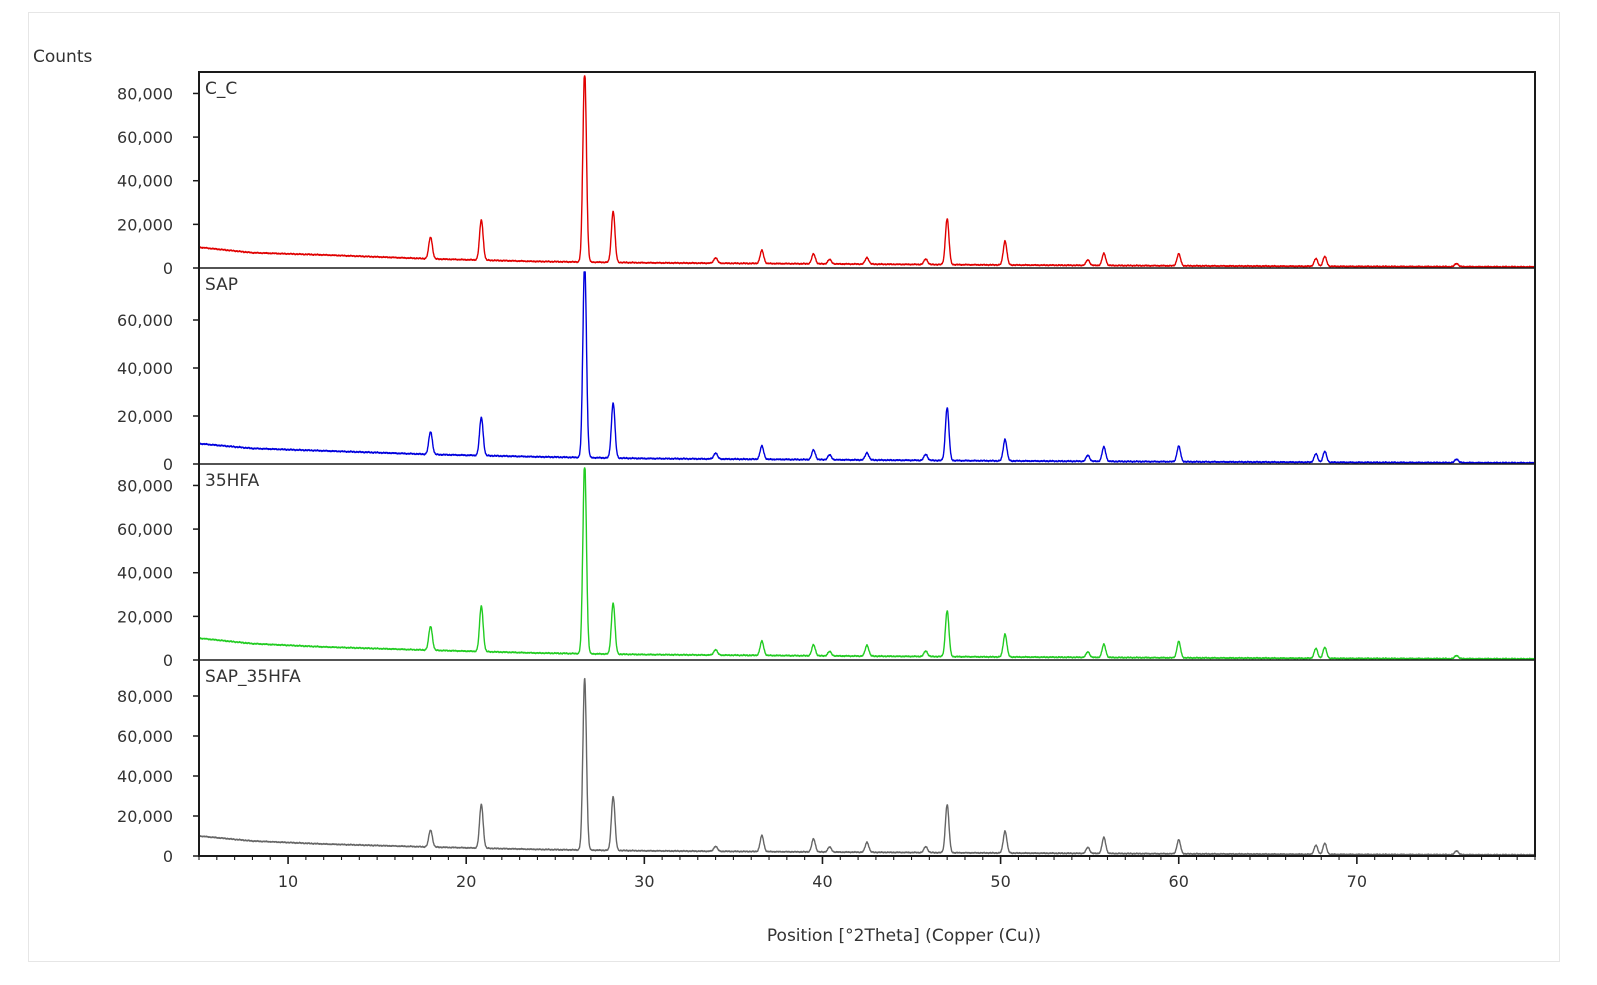  What do you see at coordinates (1357, 881) in the screenshot?
I see `x-tick-label: 70` at bounding box center [1357, 881].